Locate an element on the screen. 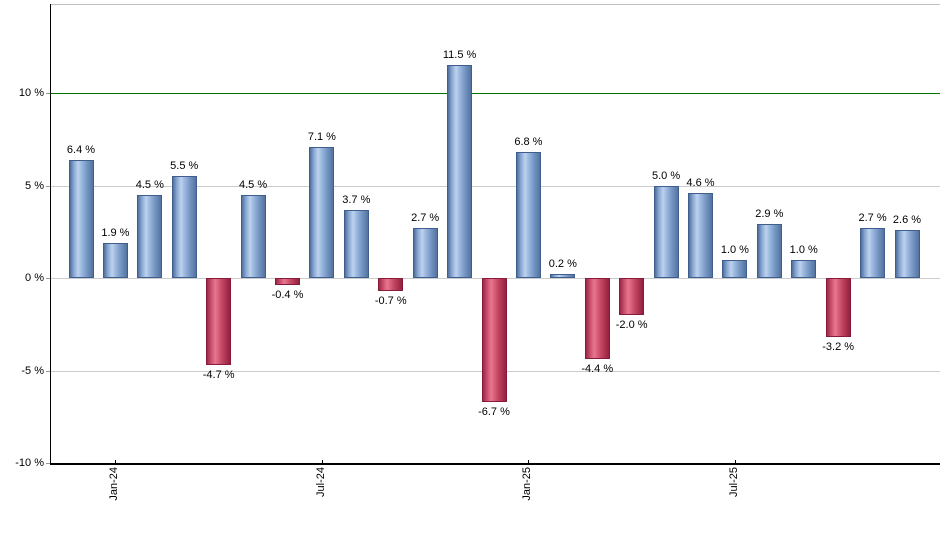 This screenshot has height=550, width=940. bar-value-label-Sep-24: -0.7 % is located at coordinates (390, 300).